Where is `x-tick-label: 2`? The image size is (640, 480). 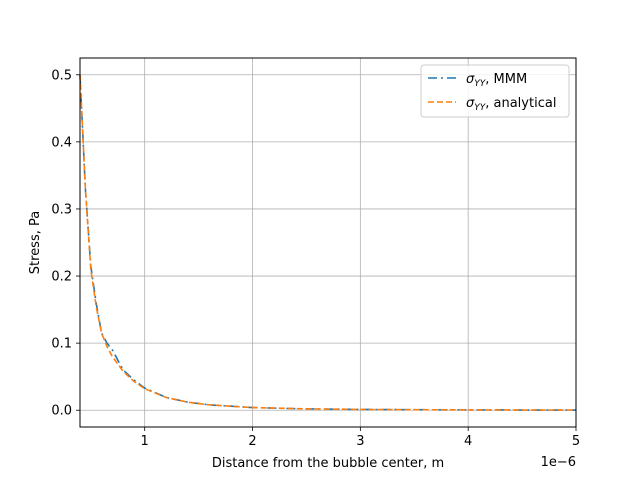
x-tick-label: 2 is located at coordinates (252, 441).